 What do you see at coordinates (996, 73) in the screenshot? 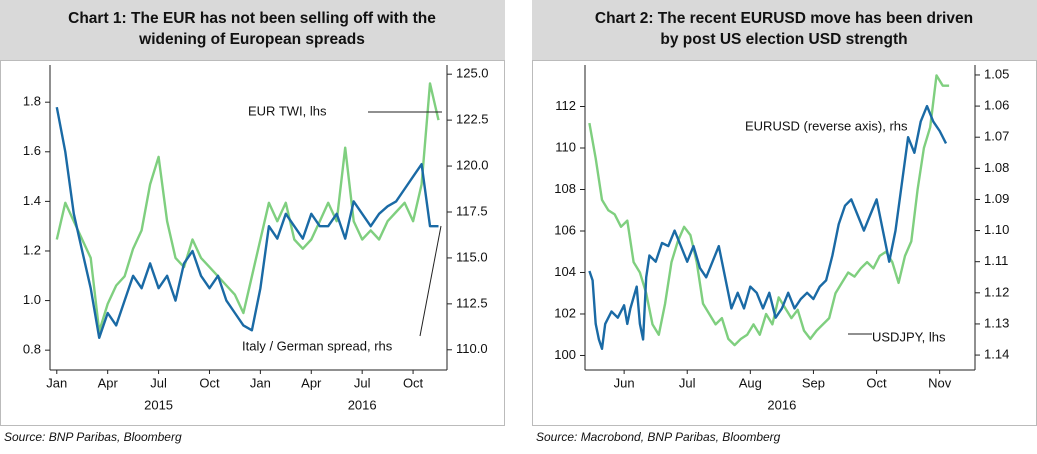
I see `y2-tick-label: 1.05` at bounding box center [996, 73].